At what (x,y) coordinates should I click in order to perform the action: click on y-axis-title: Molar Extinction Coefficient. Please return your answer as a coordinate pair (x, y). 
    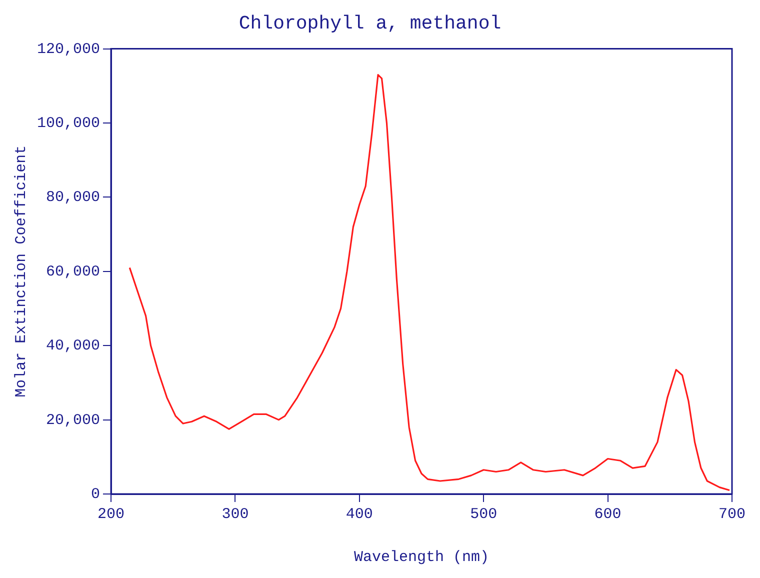
    Looking at the image, I should click on (21, 271).